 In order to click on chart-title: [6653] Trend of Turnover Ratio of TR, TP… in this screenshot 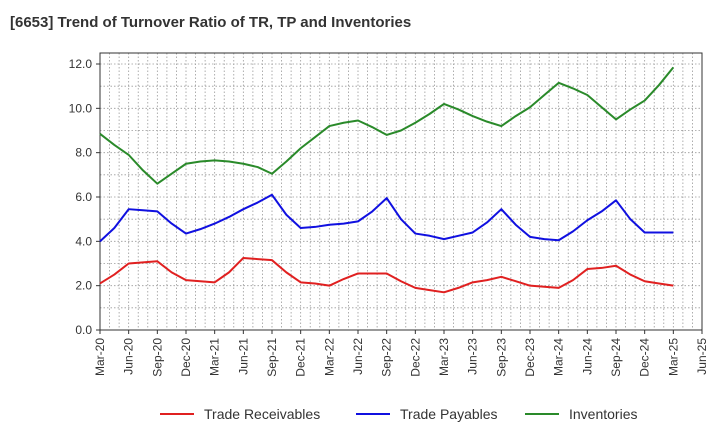, I will do `click(211, 22)`.